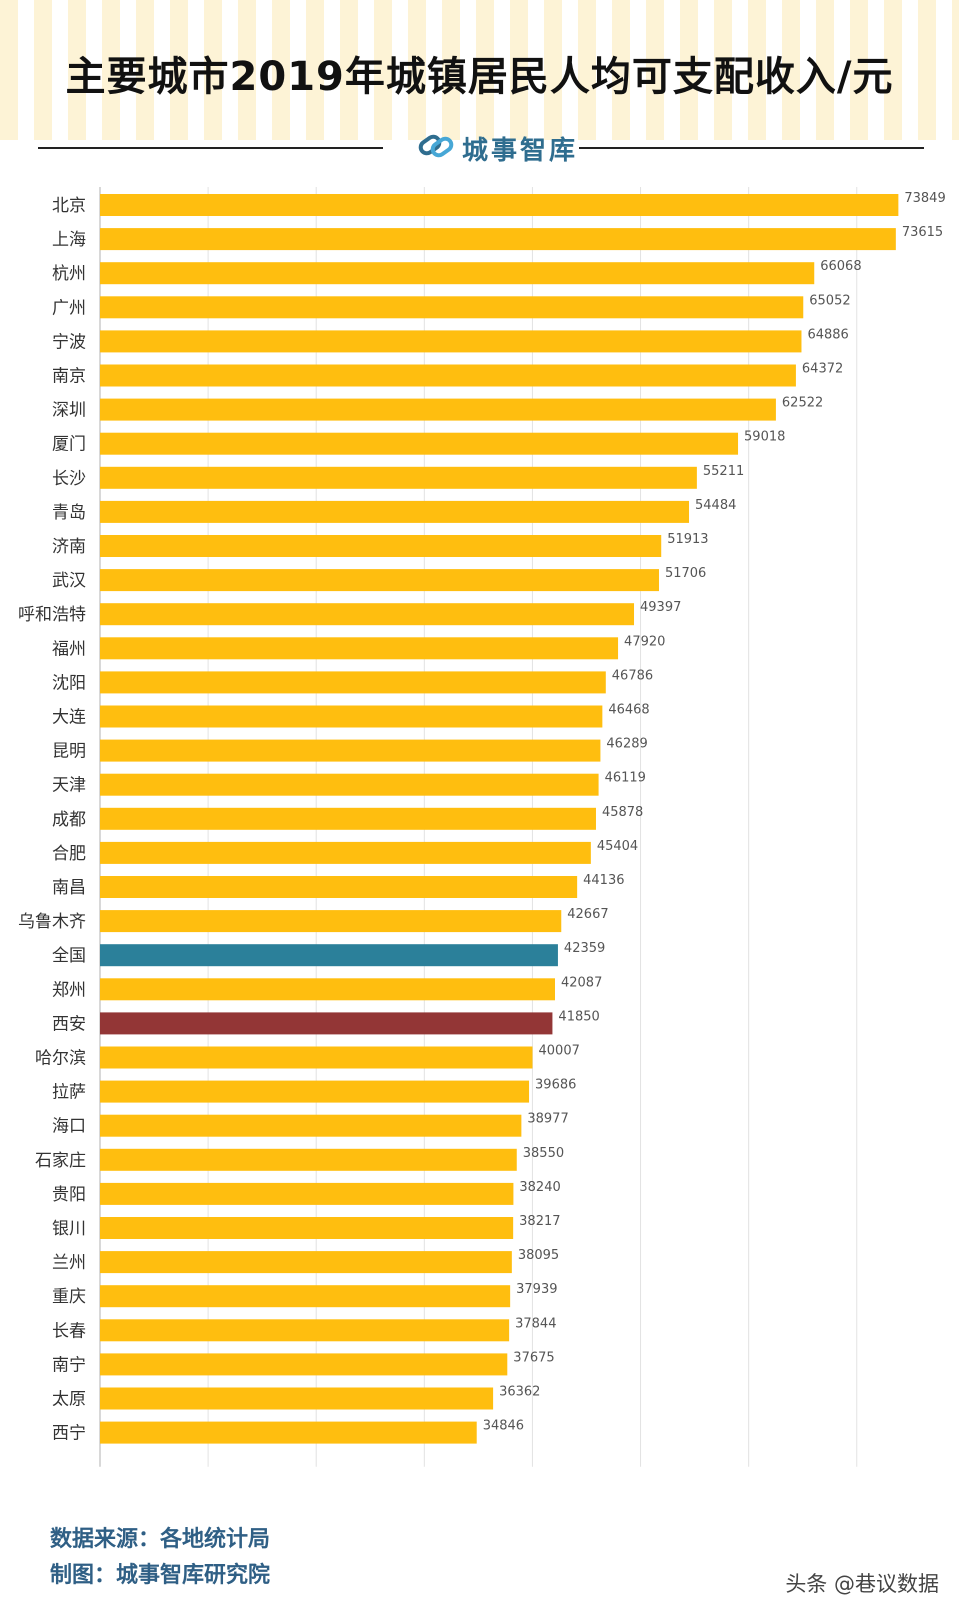 This screenshot has height=1616, width=959. I want to click on bar-银川, so click(307, 1228).